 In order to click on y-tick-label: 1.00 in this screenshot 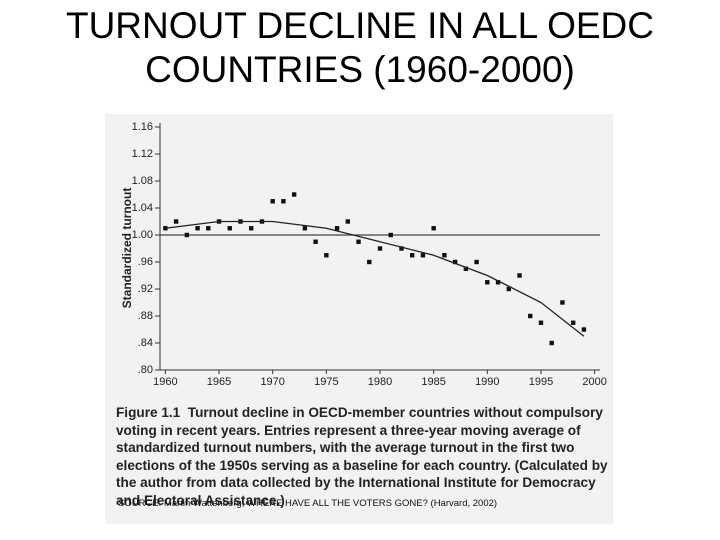, I will do `click(142, 235)`.